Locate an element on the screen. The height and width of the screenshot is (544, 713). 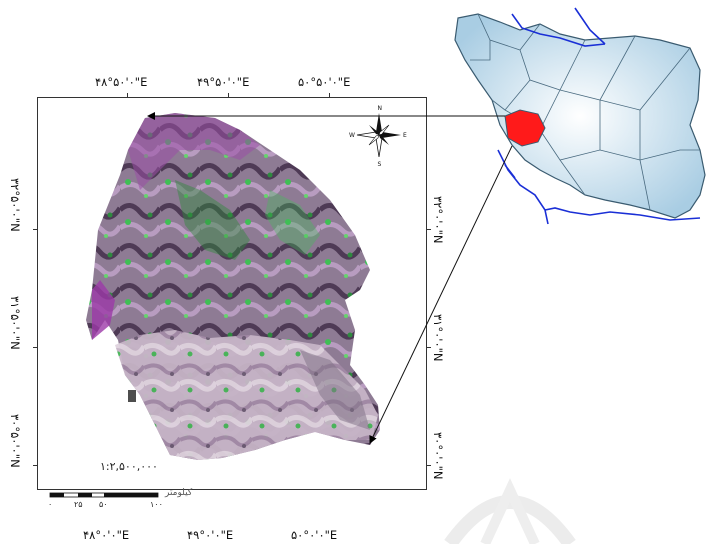
north-arrow-icon: N S E W is located at coordinates (378, 136).